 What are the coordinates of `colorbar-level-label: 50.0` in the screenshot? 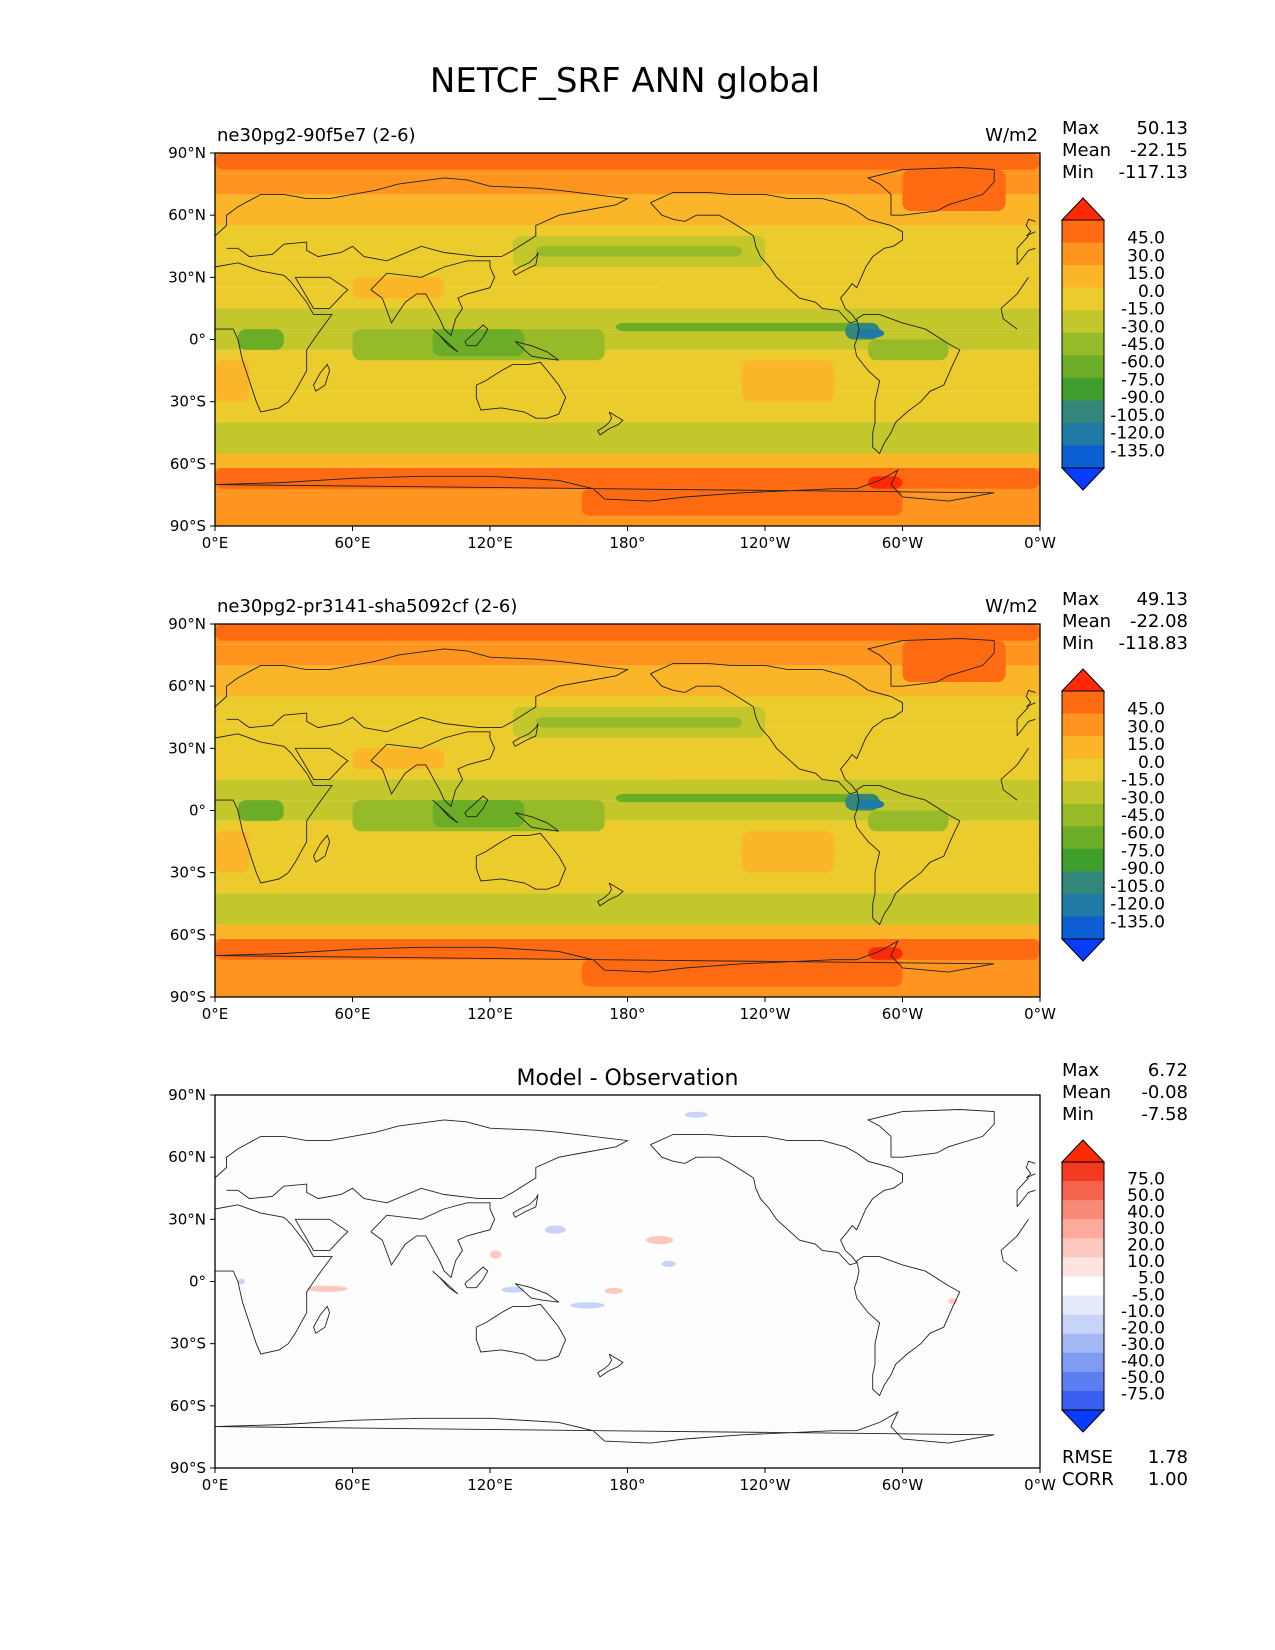 It's located at (1146, 1196).